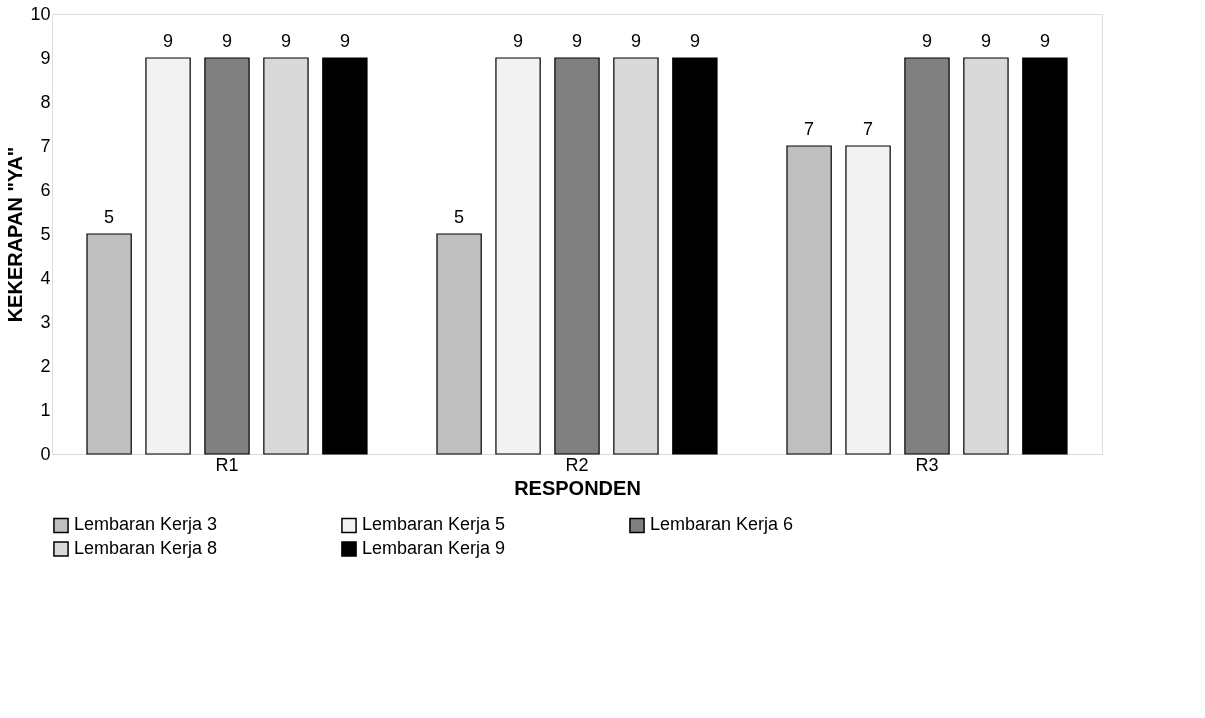  What do you see at coordinates (434, 548) in the screenshot?
I see `legend-label: Lembaran Kerja 9` at bounding box center [434, 548].